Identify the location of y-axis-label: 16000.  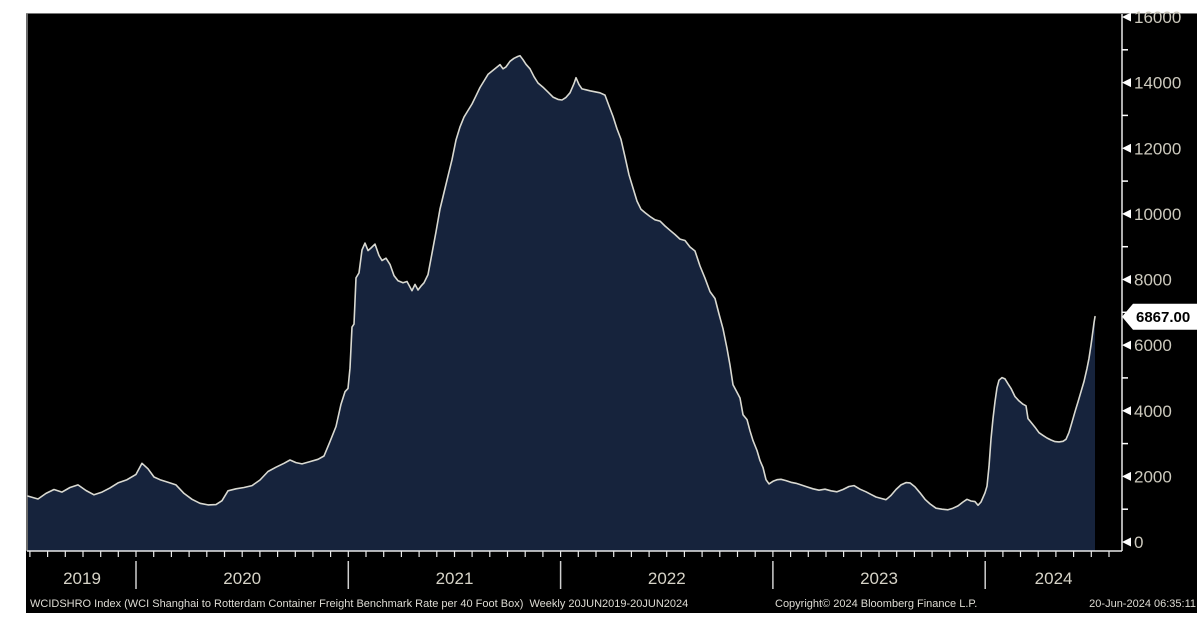
(1157, 17).